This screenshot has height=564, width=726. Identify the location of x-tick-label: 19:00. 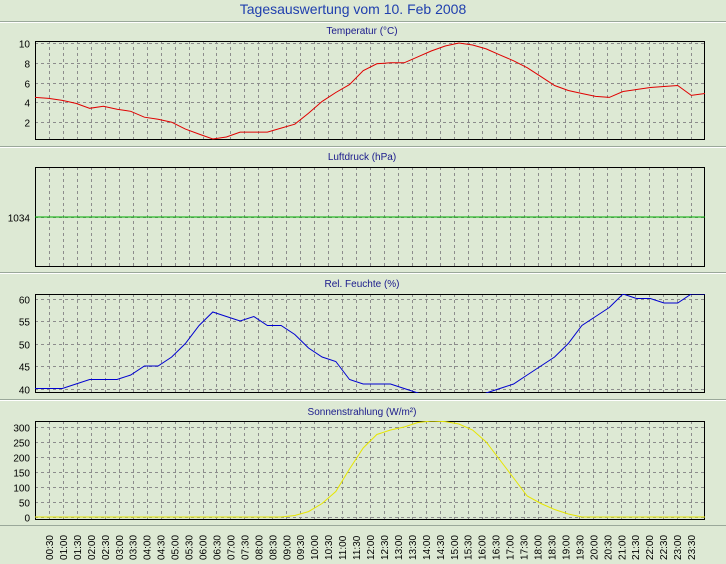
(566, 547).